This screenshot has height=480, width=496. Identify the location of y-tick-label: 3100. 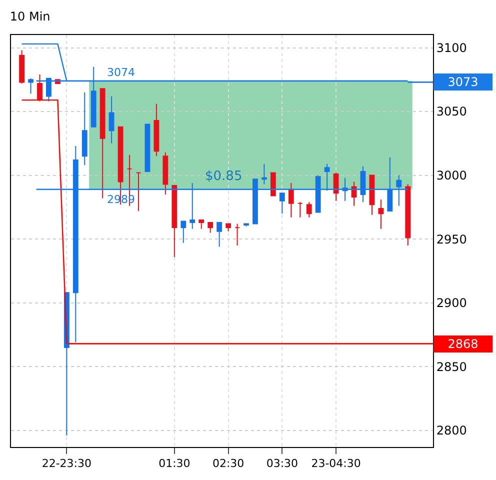
(451, 47).